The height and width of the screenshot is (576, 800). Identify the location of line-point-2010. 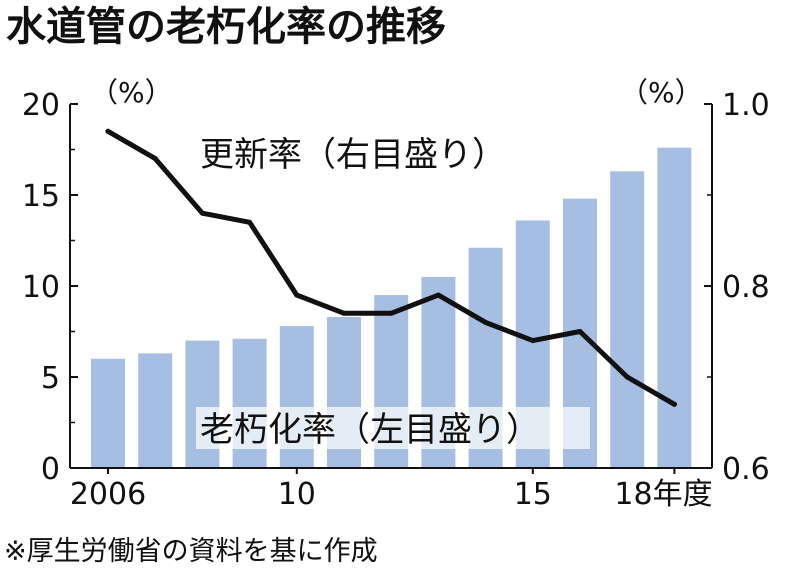
(297, 295).